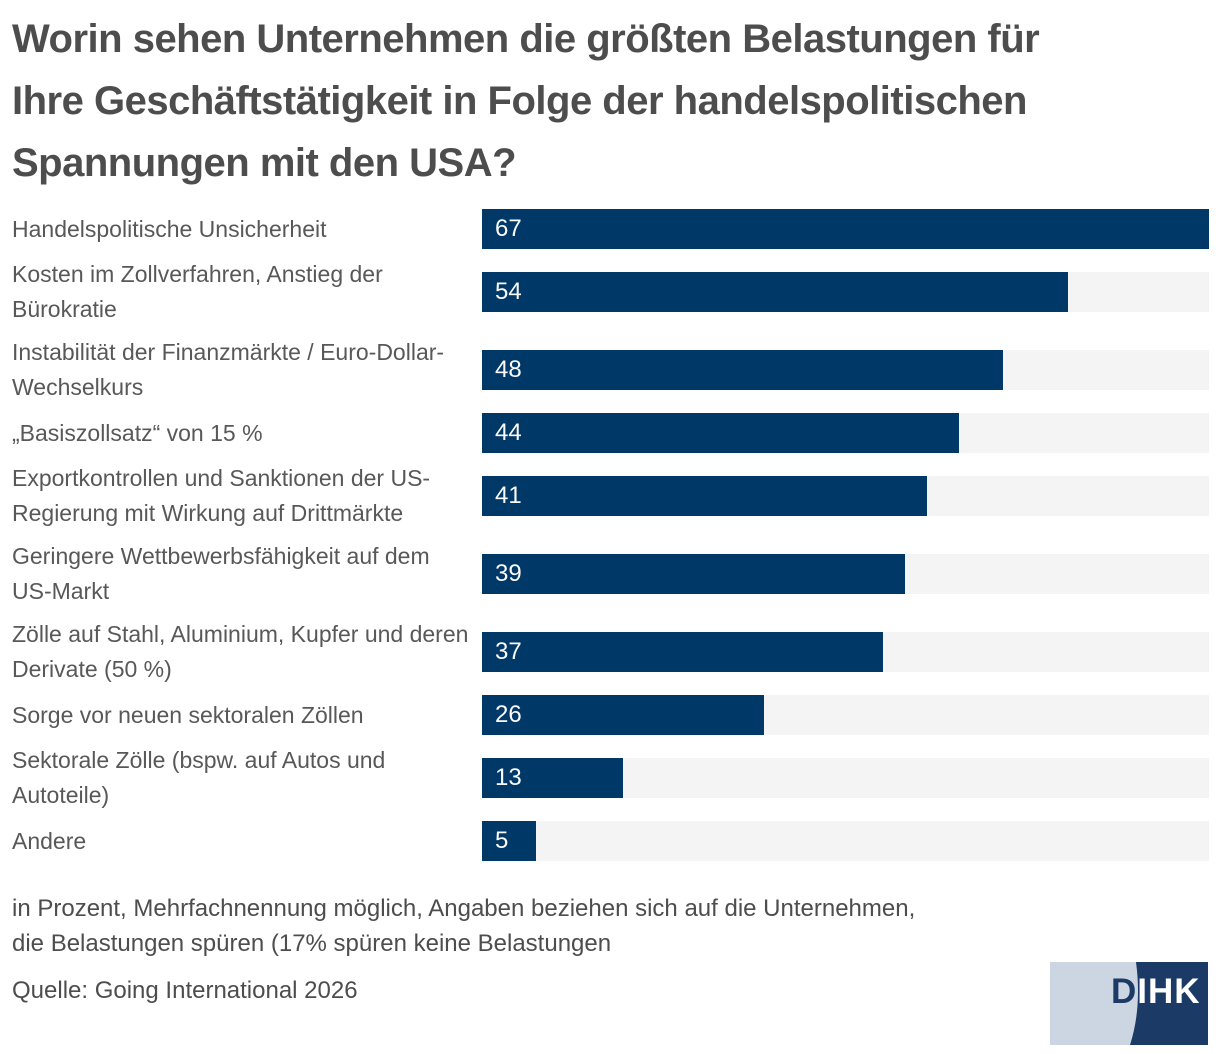  Describe the element at coordinates (508, 651) in the screenshot. I see `value-label: 37` at that location.